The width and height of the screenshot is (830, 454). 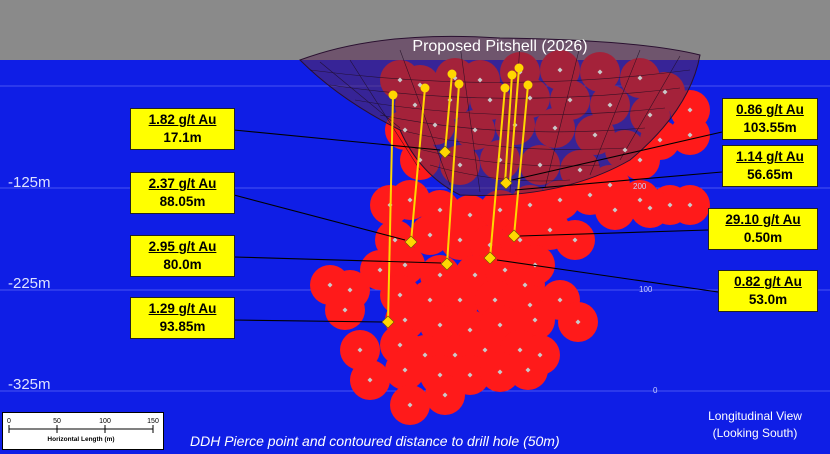 I want to click on intercept-callout-3: 2.95 g/t Au 80.0m, so click(x=182, y=256).